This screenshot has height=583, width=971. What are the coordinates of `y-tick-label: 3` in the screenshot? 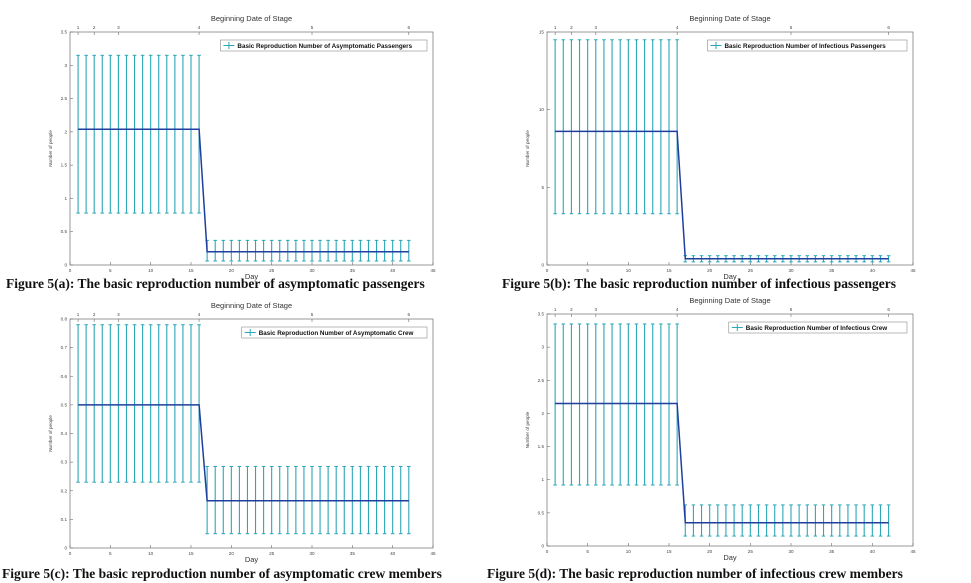 It's located at (65, 65).